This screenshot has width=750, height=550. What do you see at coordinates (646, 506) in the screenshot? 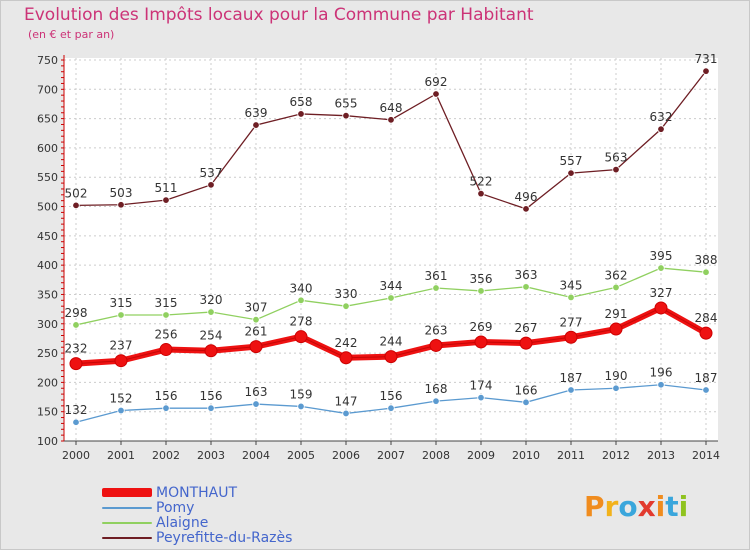
I see `logo-letter: x` at bounding box center [646, 506].